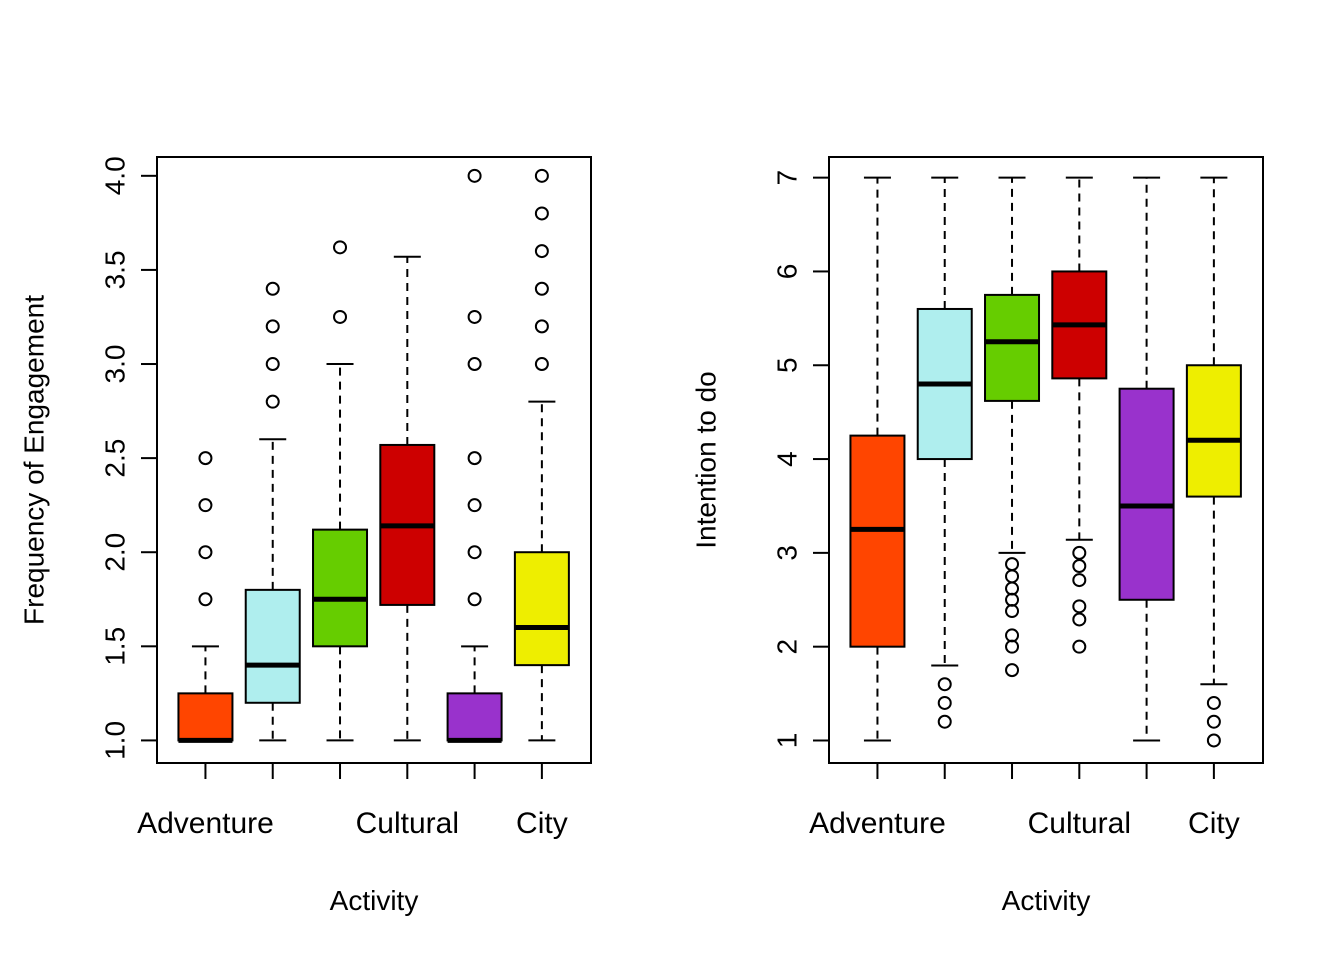 The image size is (1344, 960). Describe the element at coordinates (114, 269) in the screenshot. I see `y-tick-label: 3.5` at that location.